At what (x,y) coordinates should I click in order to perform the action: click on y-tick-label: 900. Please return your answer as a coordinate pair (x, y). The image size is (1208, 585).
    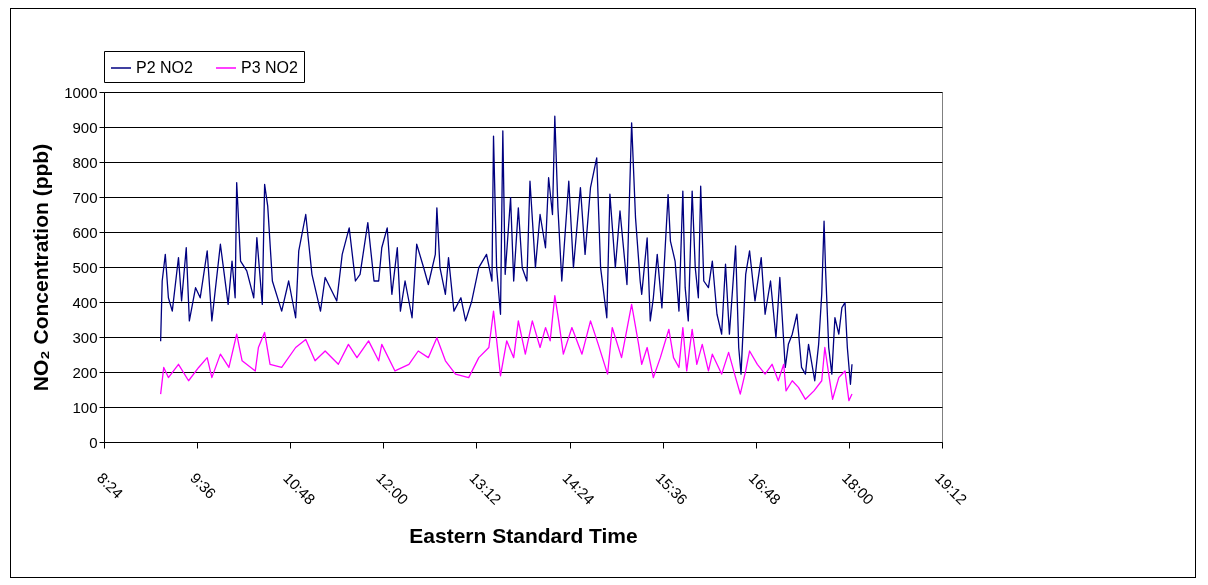
    Looking at the image, I should click on (85, 127).